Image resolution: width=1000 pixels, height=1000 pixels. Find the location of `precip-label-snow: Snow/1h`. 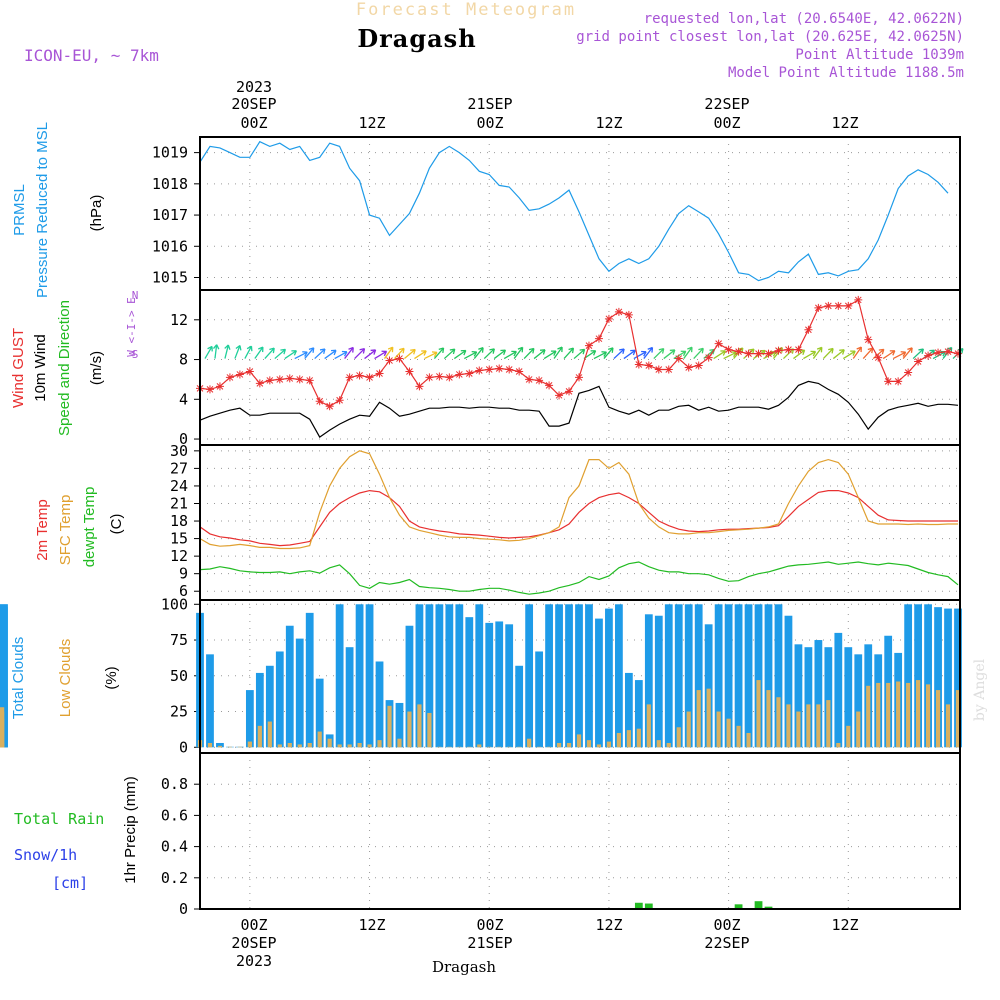

precip-label-snow: Snow/1h is located at coordinates (45, 855).